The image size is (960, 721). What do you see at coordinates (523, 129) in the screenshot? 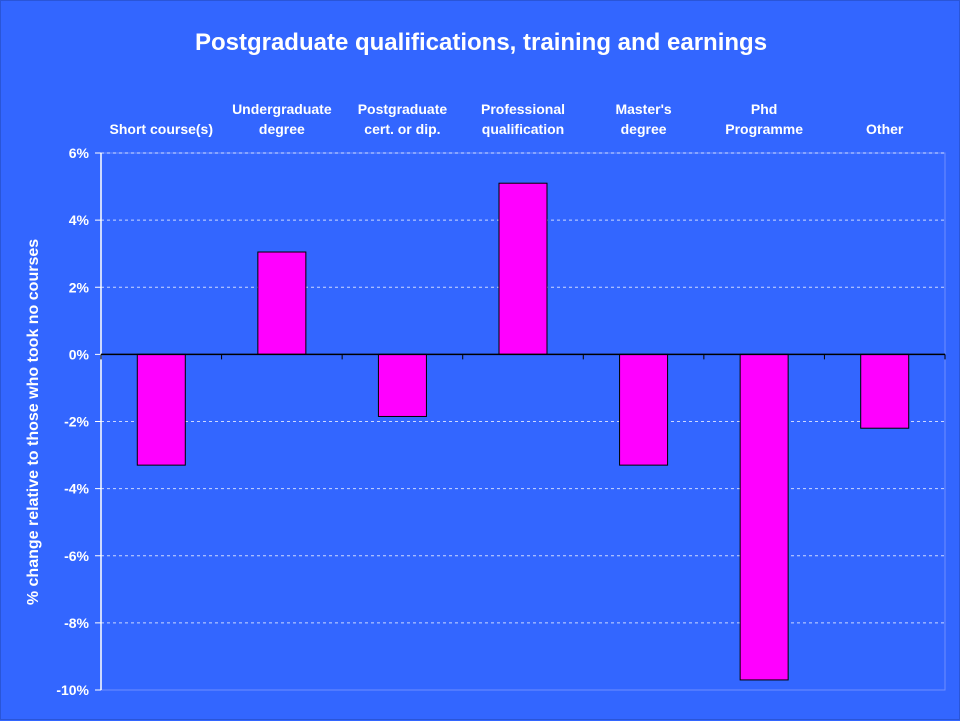
I see `category-label: qualification` at bounding box center [523, 129].